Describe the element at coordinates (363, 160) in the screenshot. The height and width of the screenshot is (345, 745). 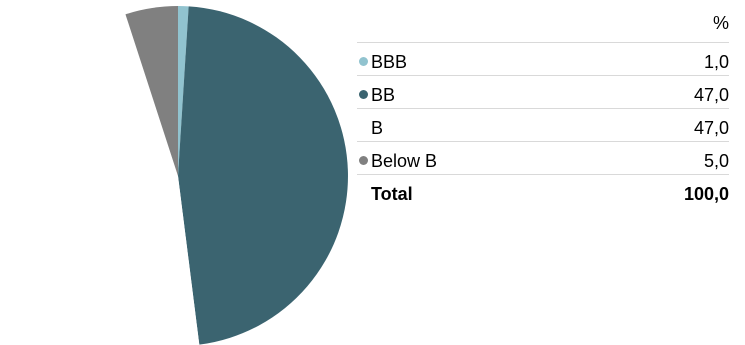
I see `legend-marker-below-b` at that location.